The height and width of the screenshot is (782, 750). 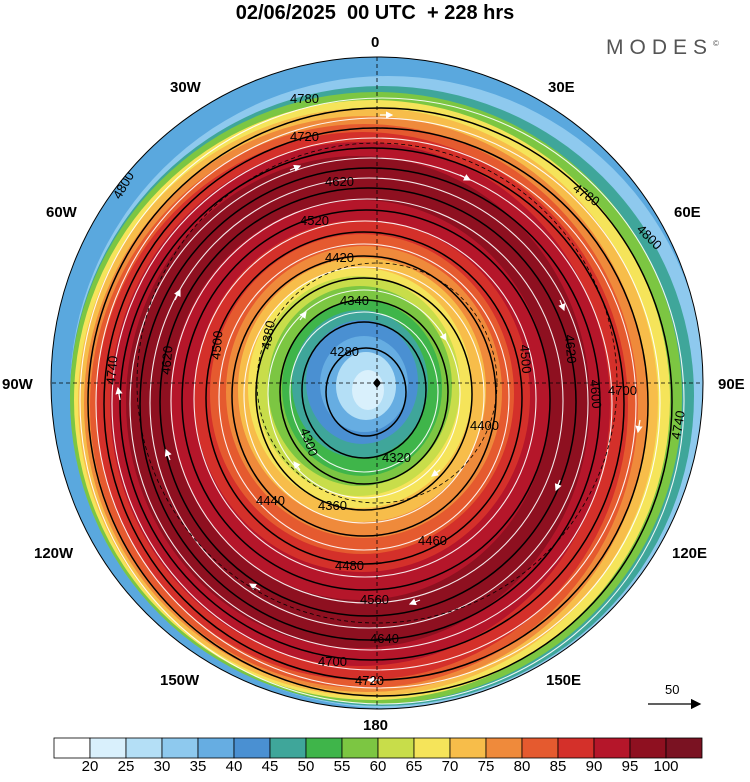 I want to click on lon-label-60w: 60W, so click(x=61, y=212).